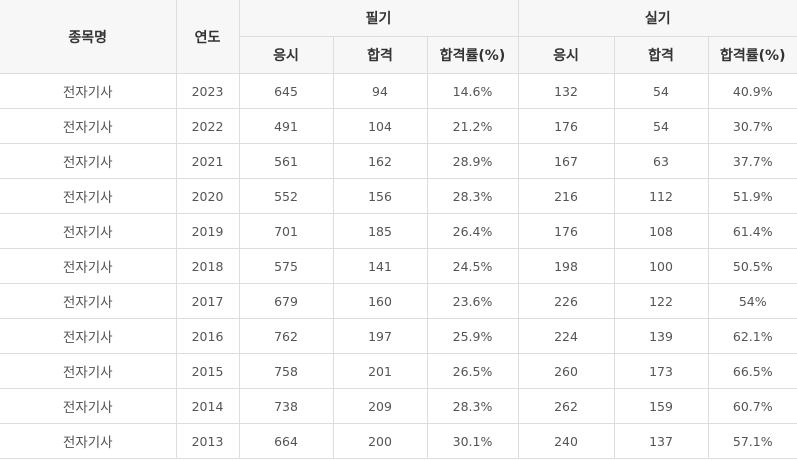 Image resolution: width=797 pixels, height=461 pixels. What do you see at coordinates (380, 91) in the screenshot?
I see `cell-written-passed: 94` at bounding box center [380, 91].